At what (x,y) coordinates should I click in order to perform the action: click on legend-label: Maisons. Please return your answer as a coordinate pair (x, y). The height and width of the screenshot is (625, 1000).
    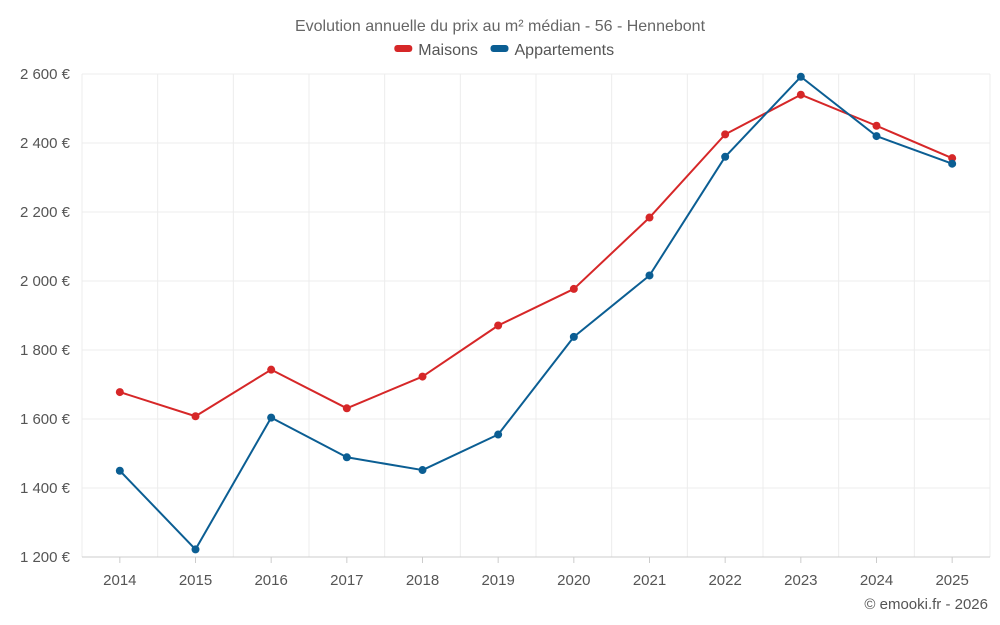
    Looking at the image, I should click on (448, 50).